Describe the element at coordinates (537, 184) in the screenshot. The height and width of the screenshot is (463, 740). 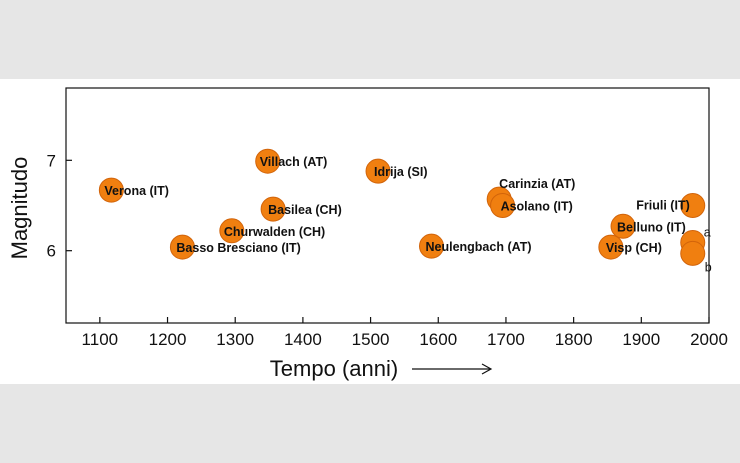
I see `point-label: Carinzia (AT)` at that location.